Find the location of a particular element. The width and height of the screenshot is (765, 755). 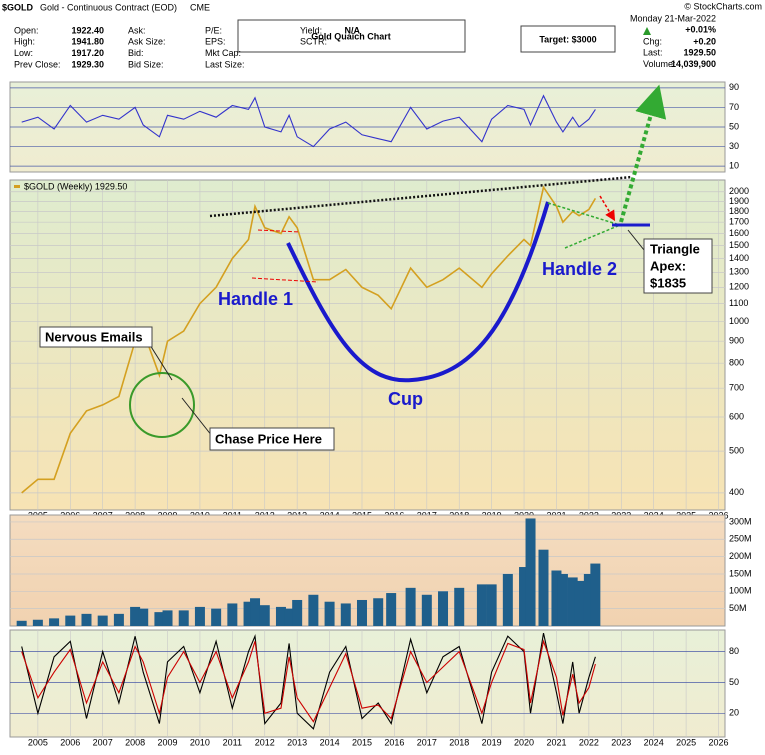

field-label: Volume: is located at coordinates (659, 64).